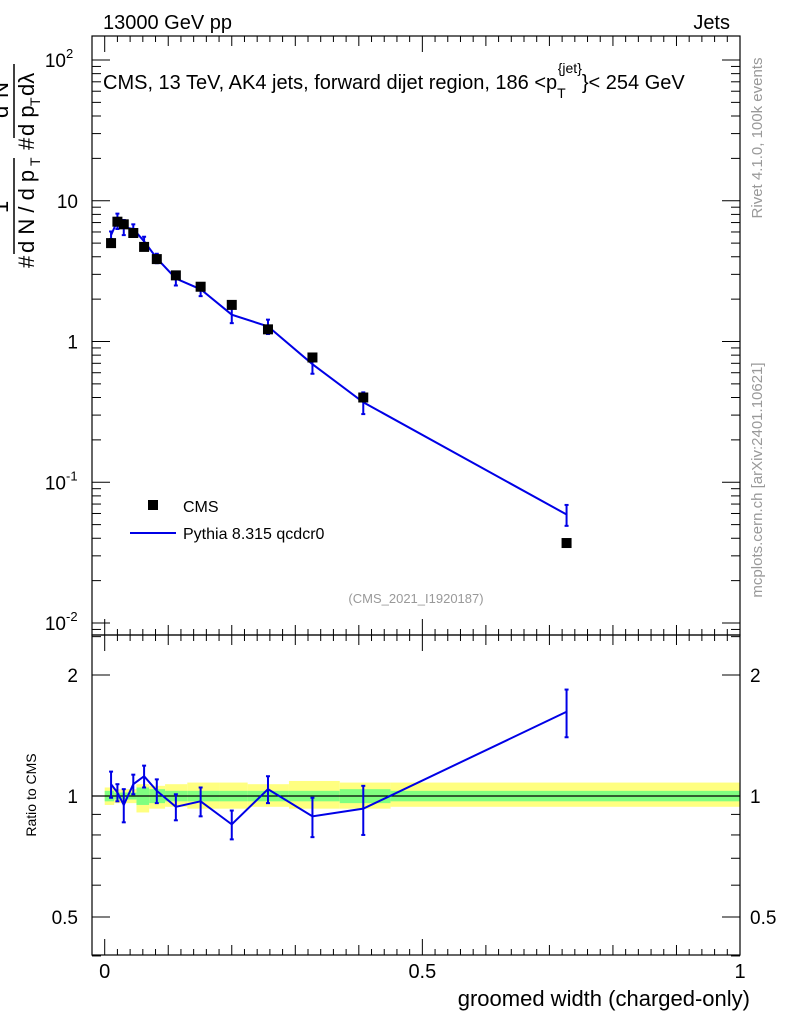 The height and width of the screenshot is (1024, 786). I want to click on energy-label: 13000 GeV pp, so click(167, 23).